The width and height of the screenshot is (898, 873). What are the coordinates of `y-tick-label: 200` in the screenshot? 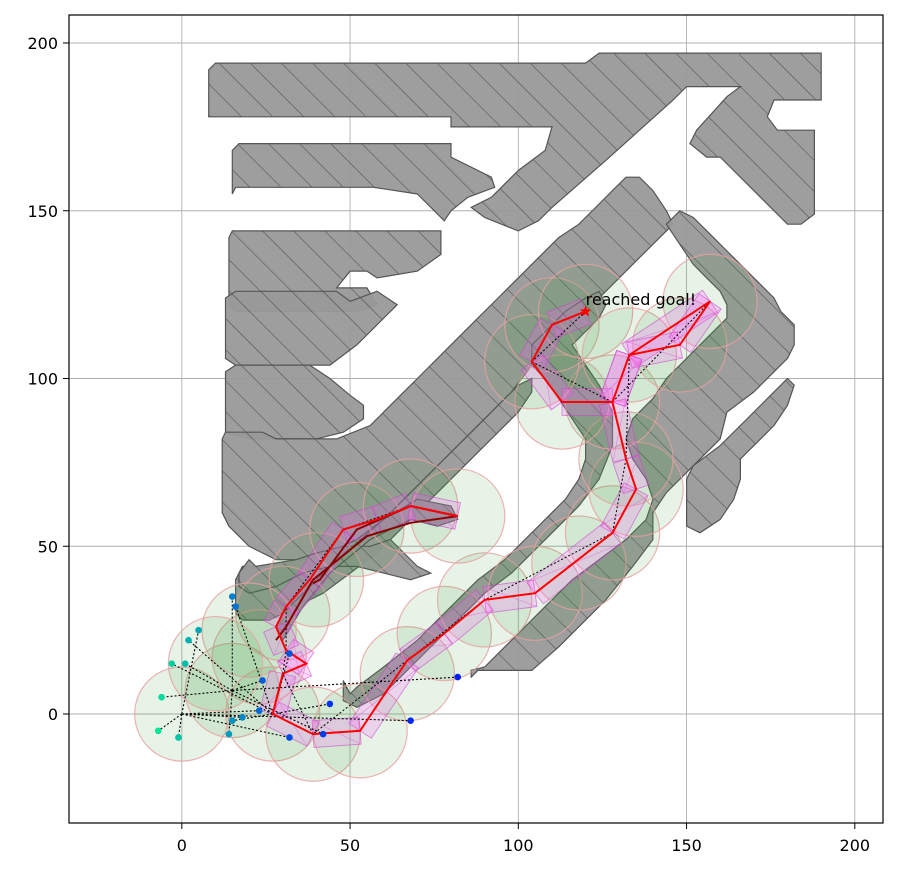 It's located at (42, 43).